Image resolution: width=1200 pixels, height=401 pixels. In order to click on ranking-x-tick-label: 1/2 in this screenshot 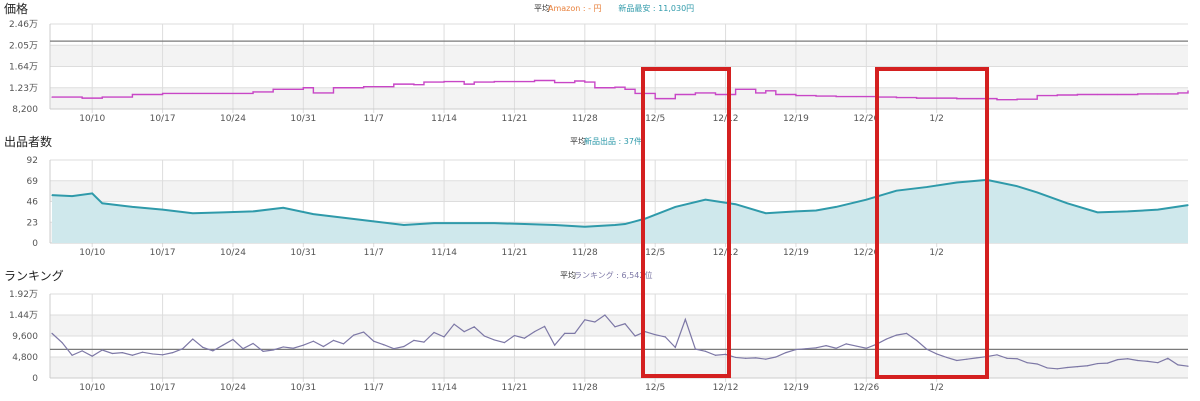, I will do `click(936, 388)`.